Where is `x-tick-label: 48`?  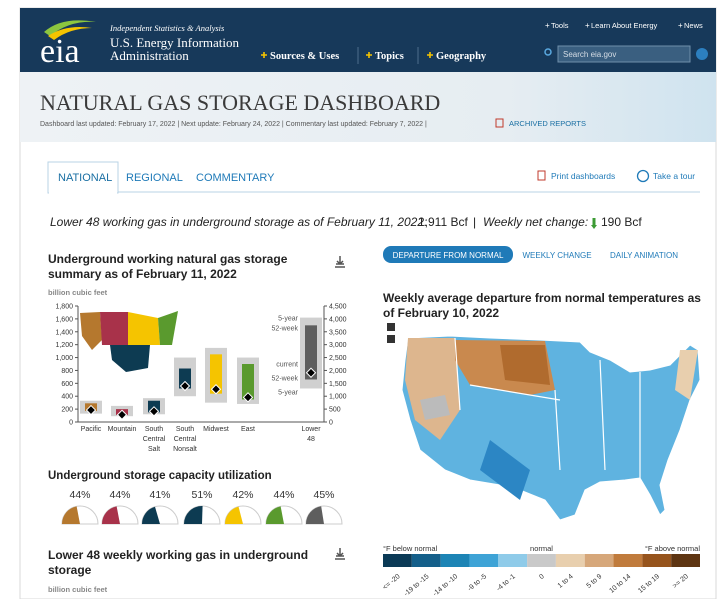 x-tick-label: 48 is located at coordinates (311, 439).